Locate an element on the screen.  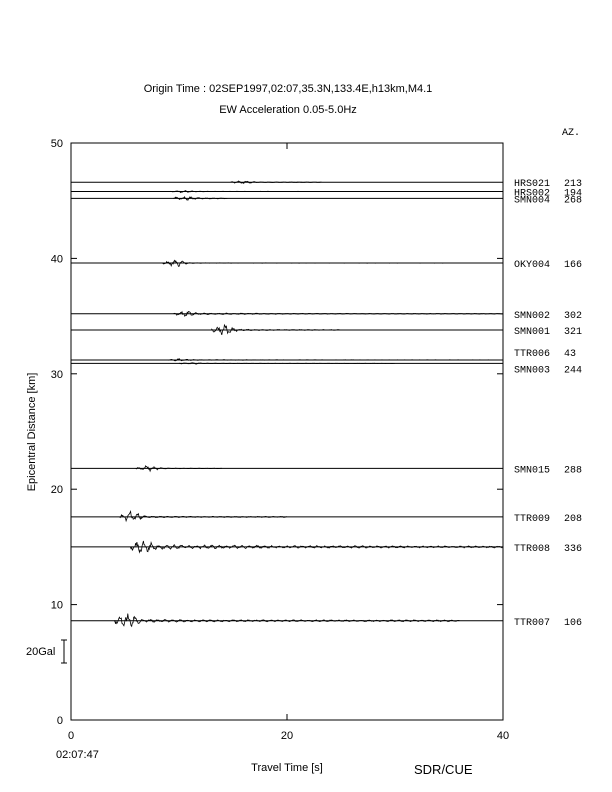
trace-ttr007 is located at coordinates (286, 620).